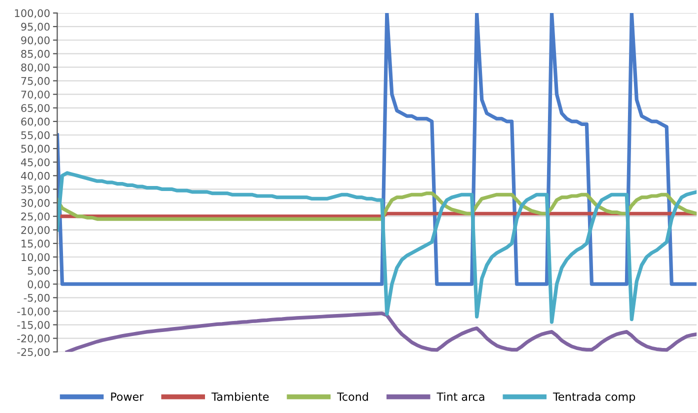  Describe the element at coordinates (240, 396) in the screenshot. I see `legend-label: Tambiente` at that location.